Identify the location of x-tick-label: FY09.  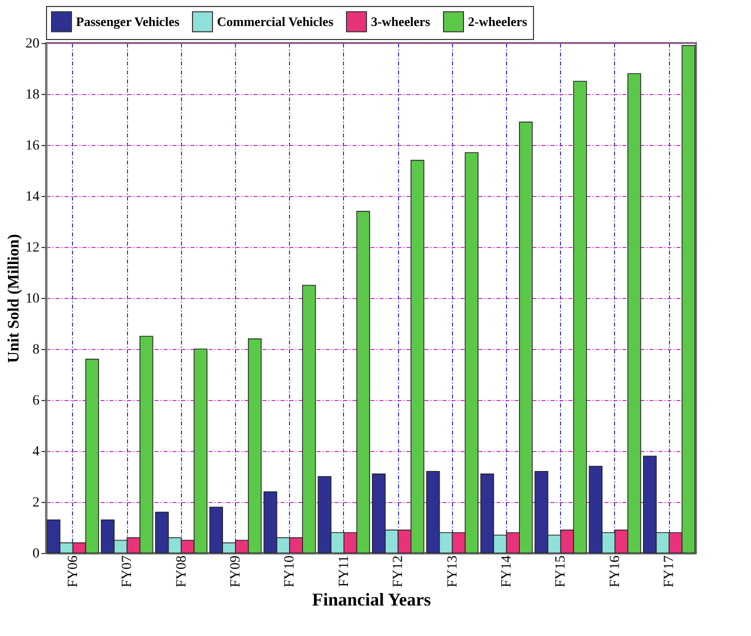
(236, 572).